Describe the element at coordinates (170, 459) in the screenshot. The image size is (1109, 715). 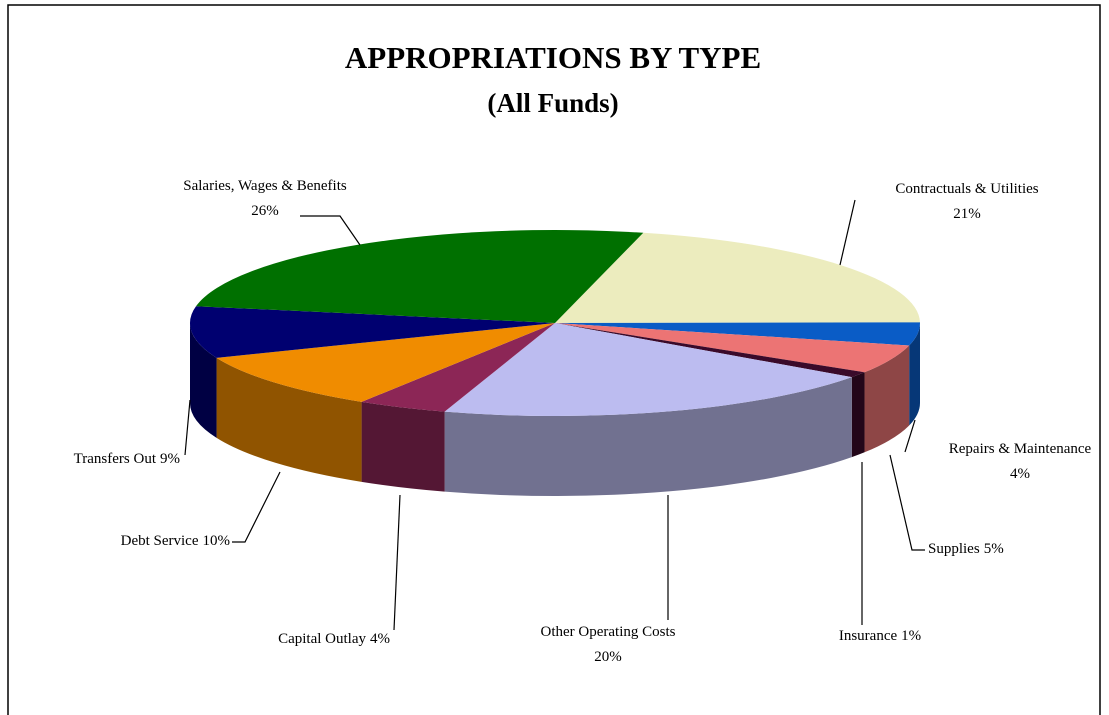
I see `slice-label-value: 9%` at that location.